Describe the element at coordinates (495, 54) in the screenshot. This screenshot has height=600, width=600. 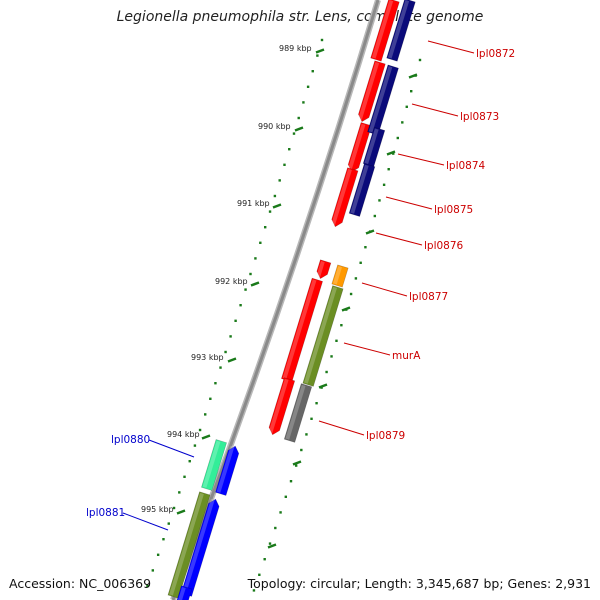
I see `gene-label: lpl0872` at that location.